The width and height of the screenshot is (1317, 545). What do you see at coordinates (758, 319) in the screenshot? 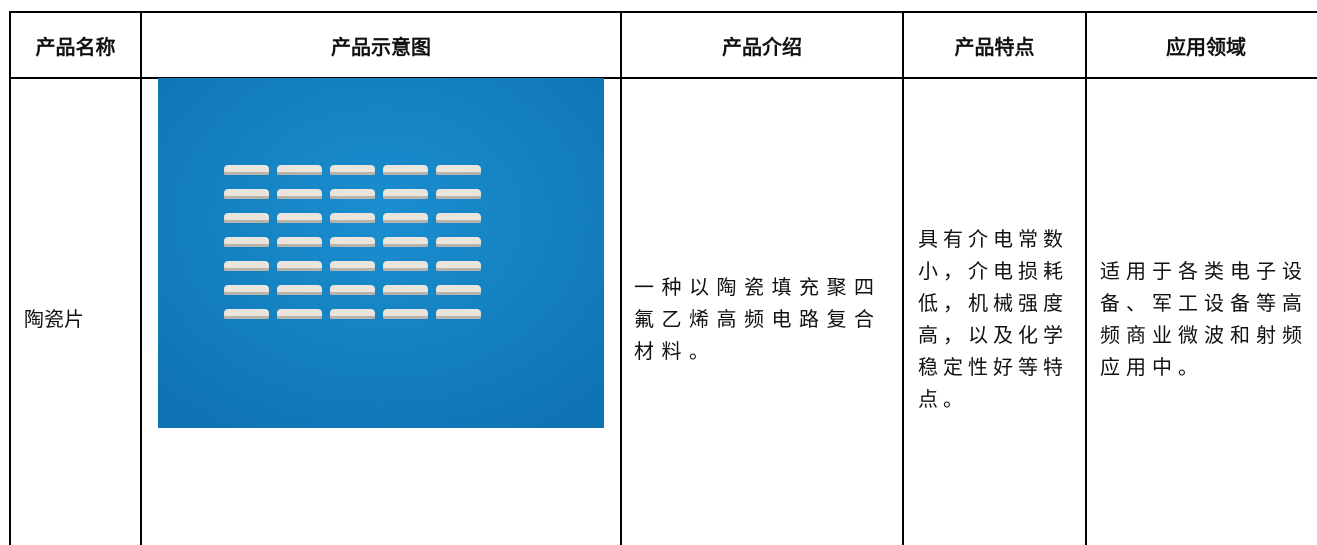
I see `product-intro: 一种以陶瓷填充聚四氟乙烯高频电路复合材料。` at bounding box center [758, 319].